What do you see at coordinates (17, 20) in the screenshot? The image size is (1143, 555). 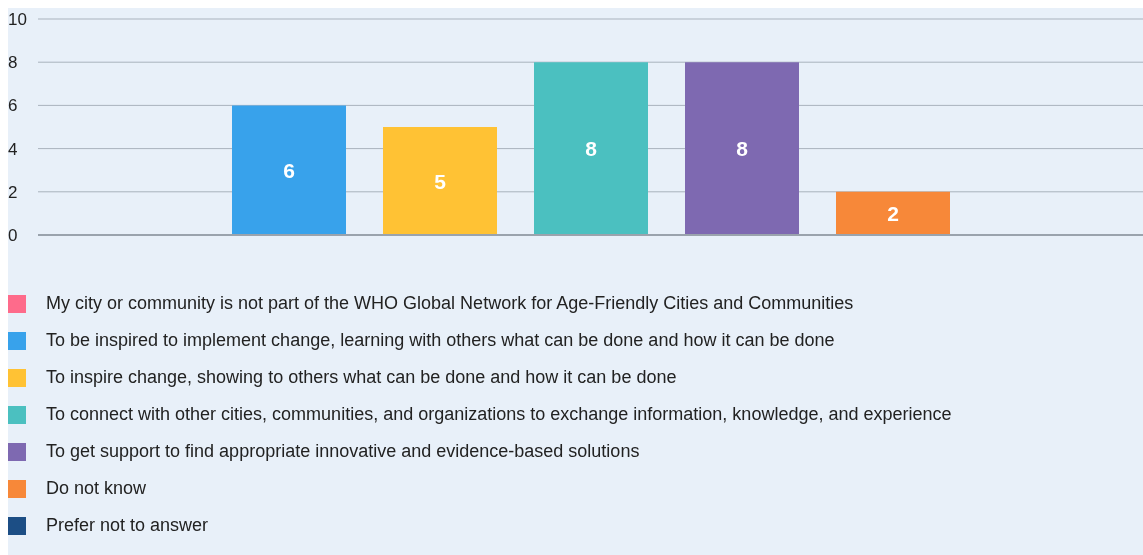 I see `y-tick-label: 10` at bounding box center [17, 20].